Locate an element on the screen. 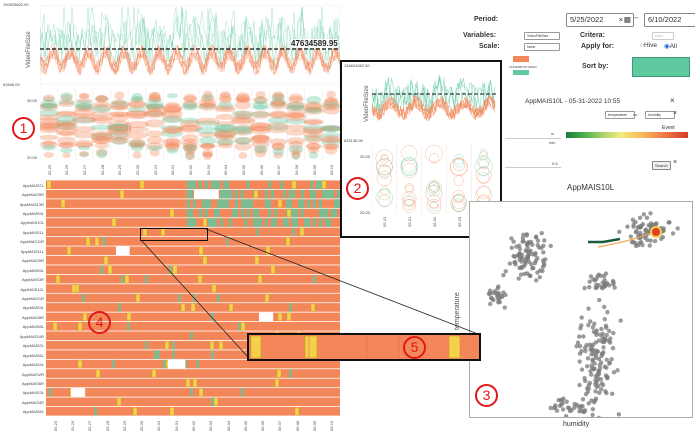  hive-label: AppMAIS5R is located at coordinates (32, 261).